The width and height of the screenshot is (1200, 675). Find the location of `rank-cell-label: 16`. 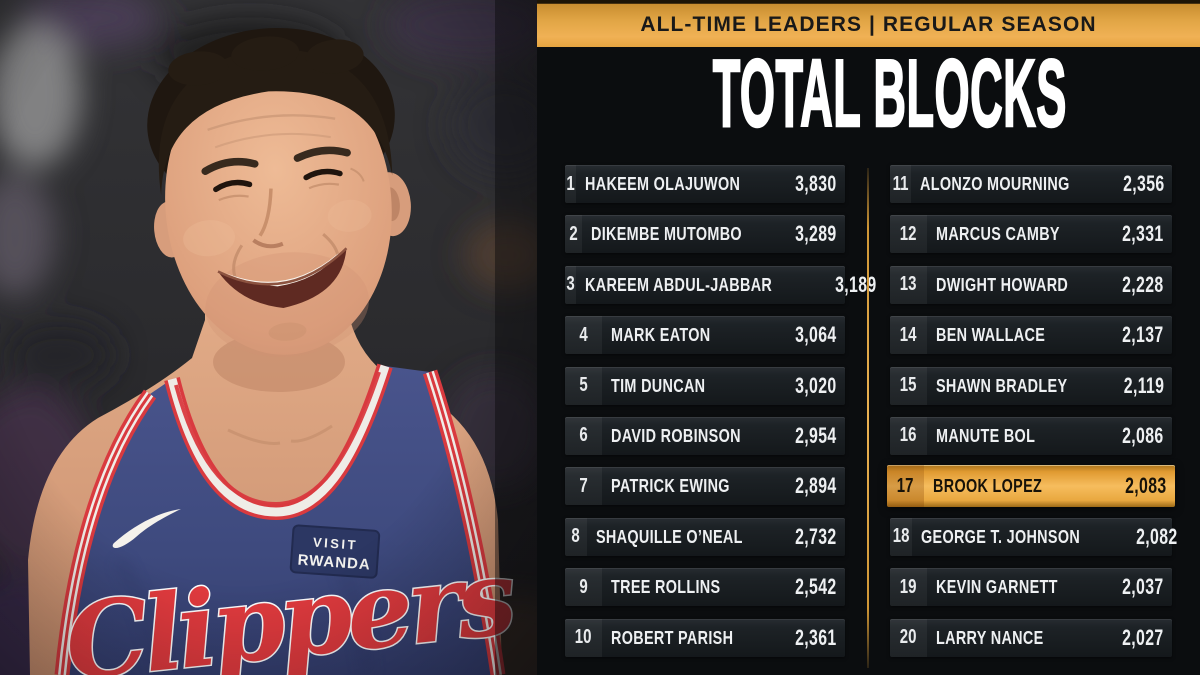

rank-cell-label: 16 is located at coordinates (908, 435).